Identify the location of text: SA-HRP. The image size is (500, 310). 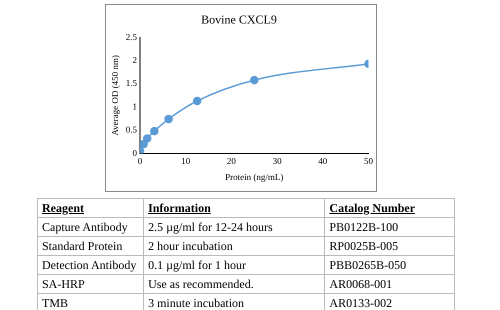
(91, 284).